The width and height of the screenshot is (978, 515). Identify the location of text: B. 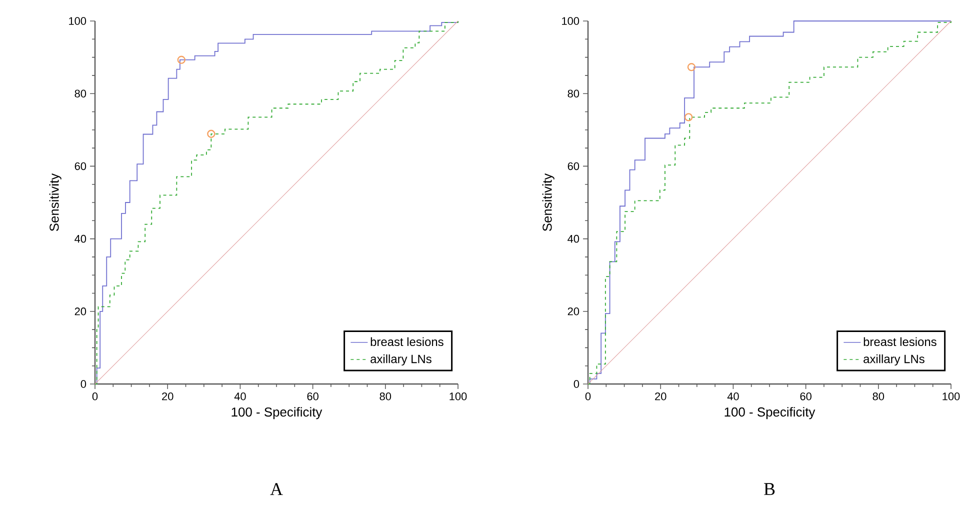
(769, 489).